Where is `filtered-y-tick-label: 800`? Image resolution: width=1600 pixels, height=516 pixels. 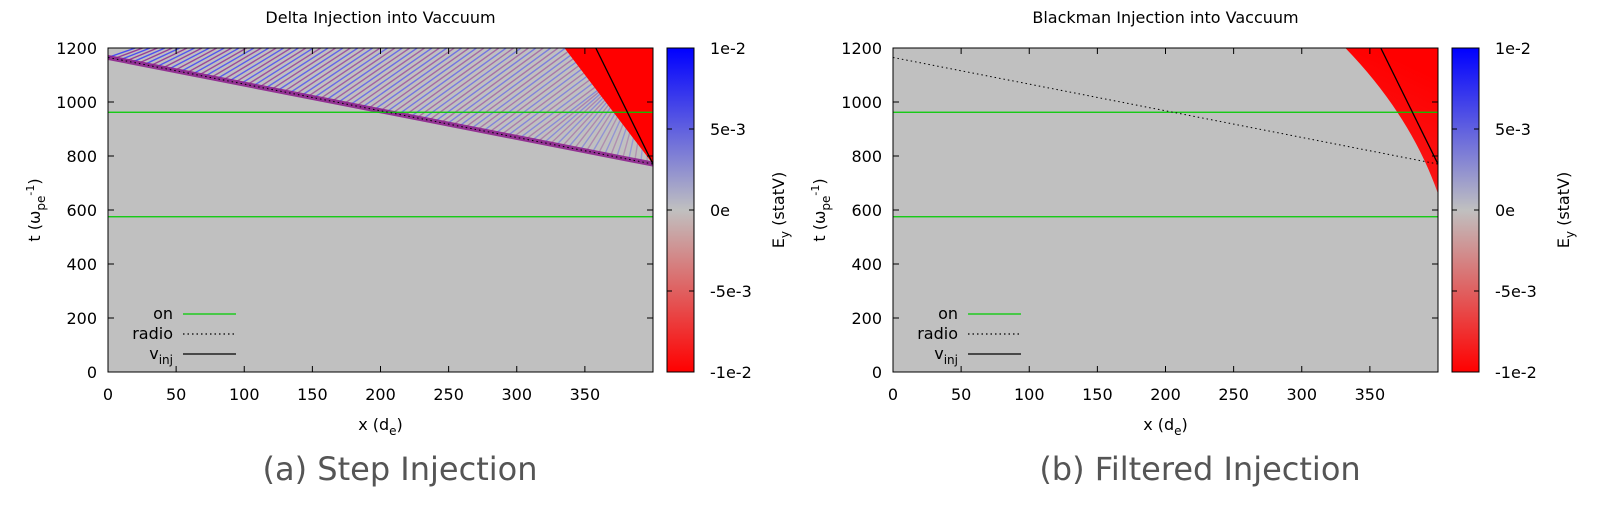
filtered-y-tick-label: 800 is located at coordinates (866, 156).